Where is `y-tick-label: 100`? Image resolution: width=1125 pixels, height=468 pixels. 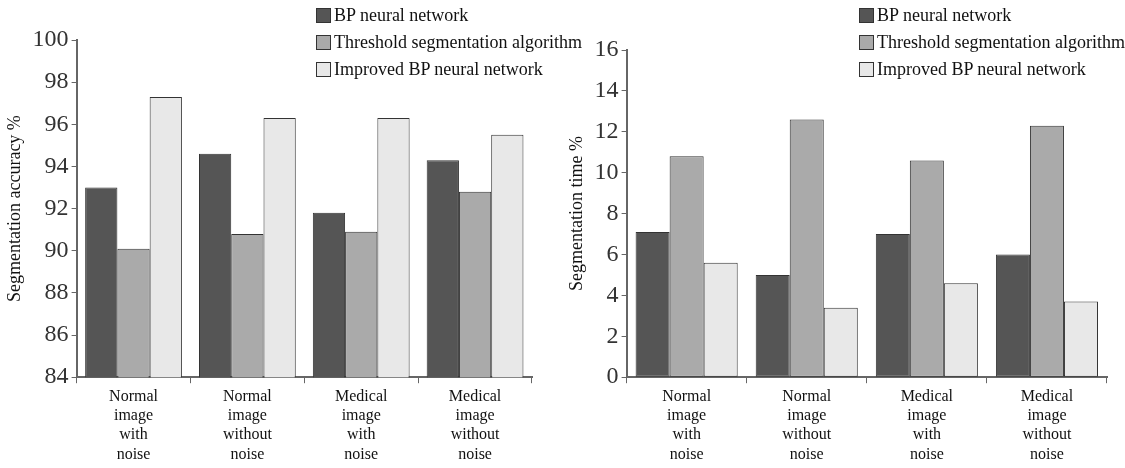
y-tick-label: 100 is located at coordinates (50, 38).